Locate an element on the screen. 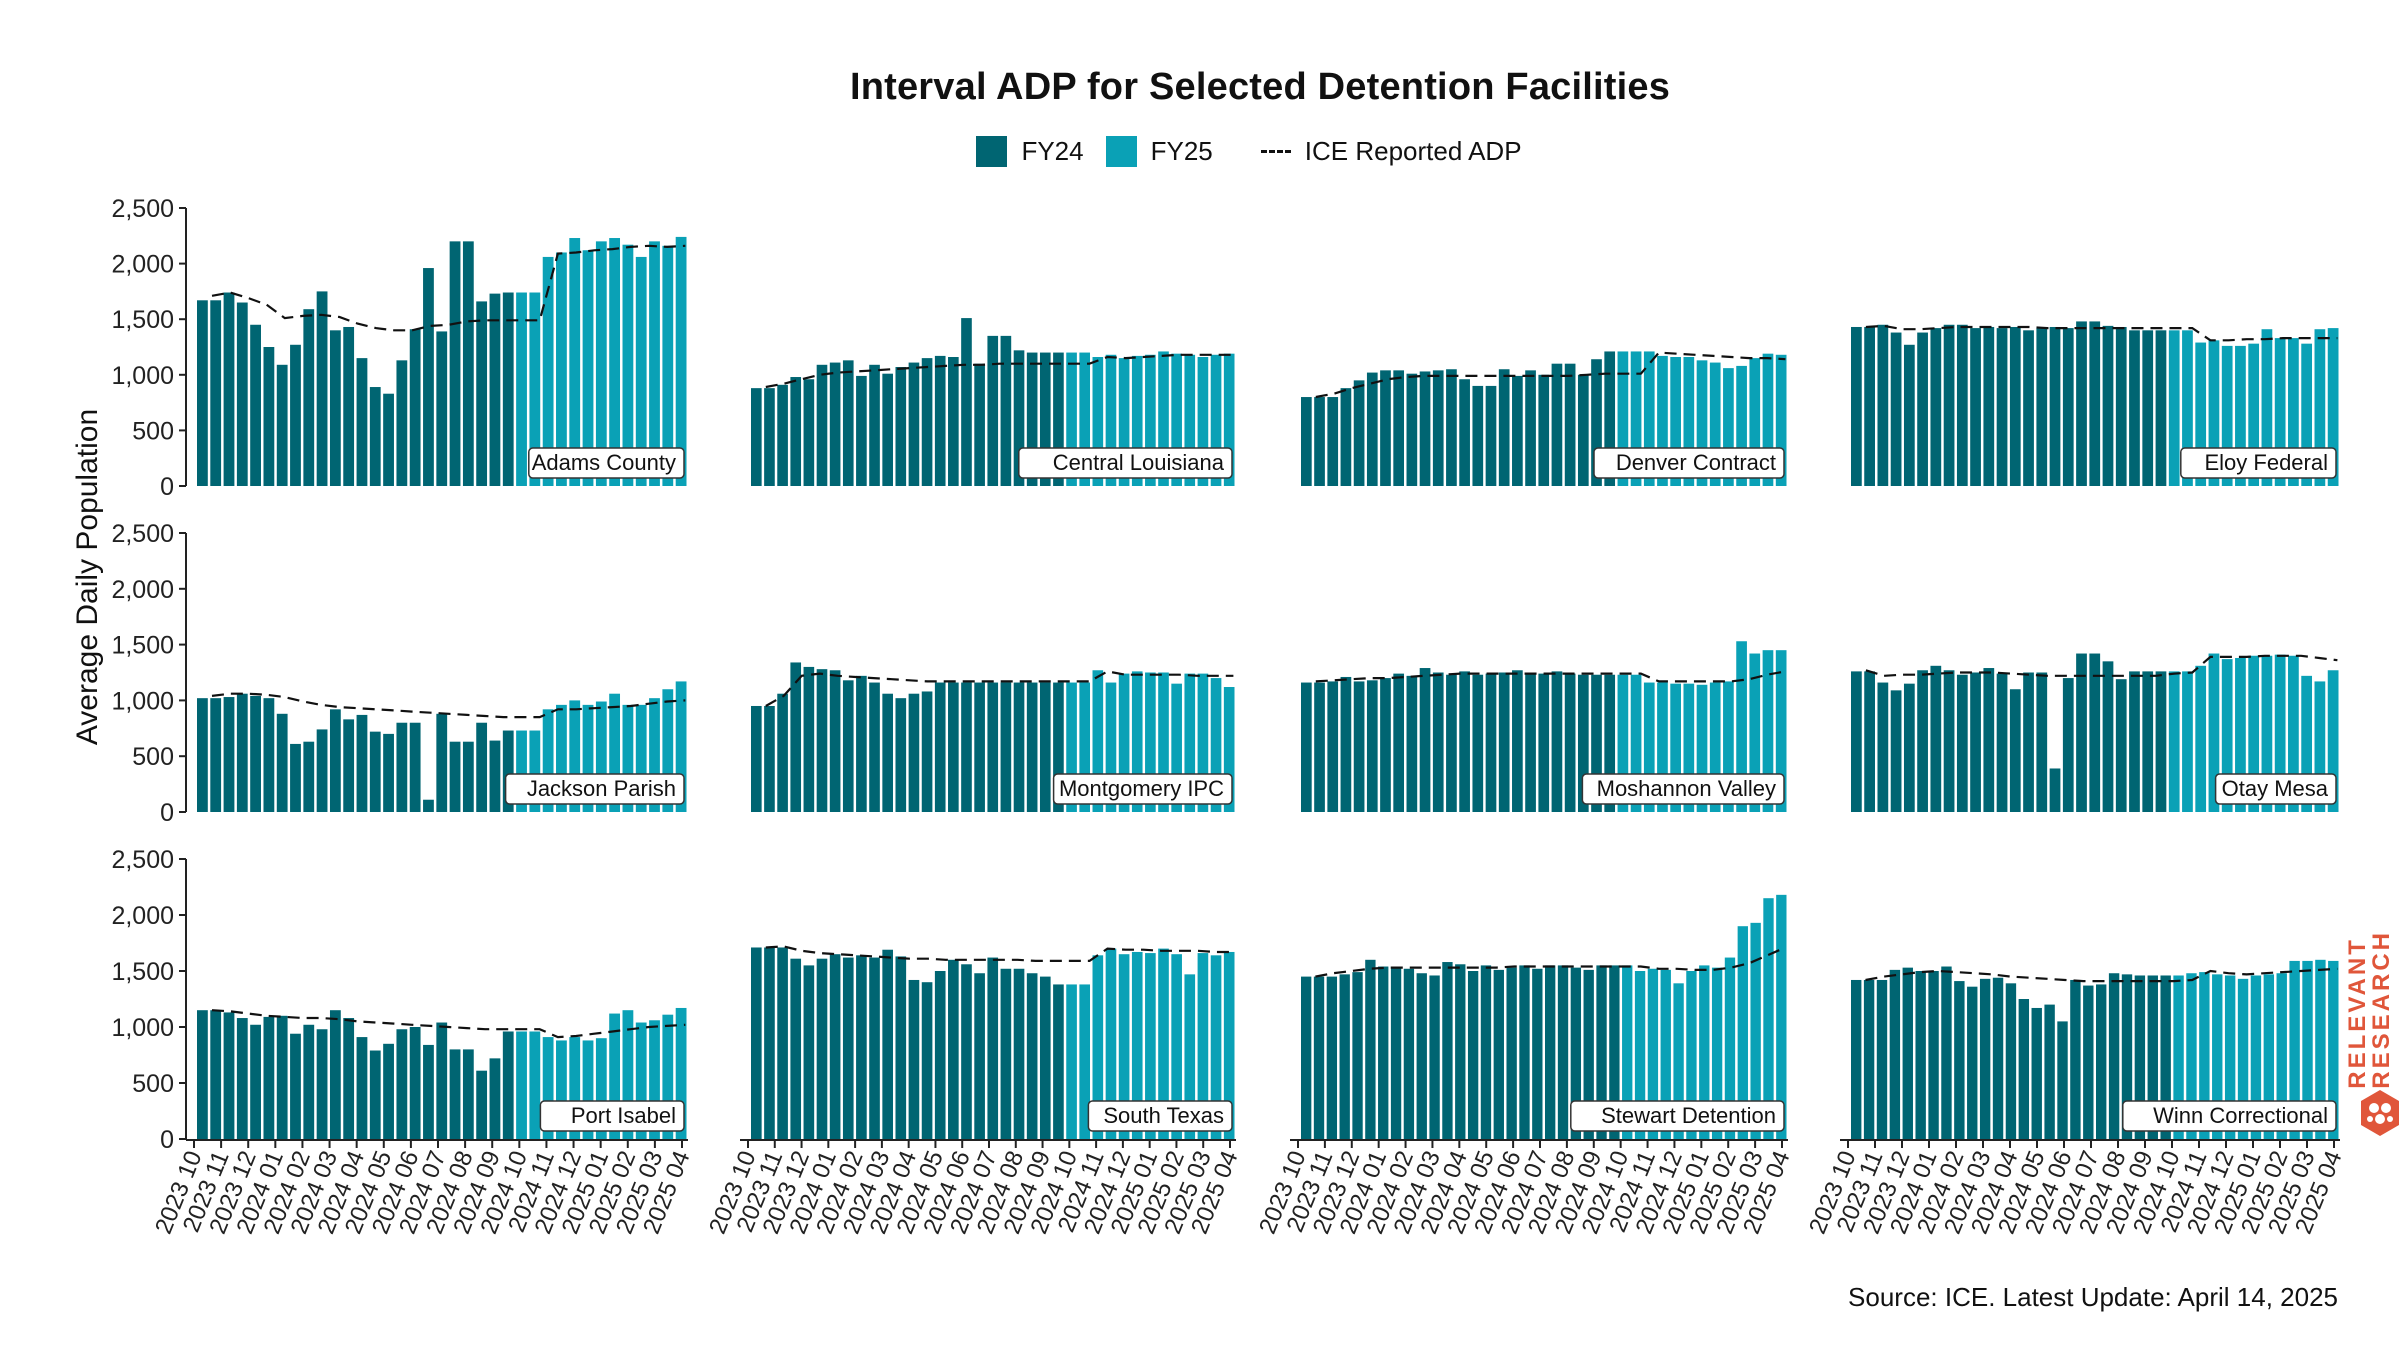 Image resolution: width=2400 pixels, height=1350 pixels. facility-label: Eloy Federal is located at coordinates (2266, 462).